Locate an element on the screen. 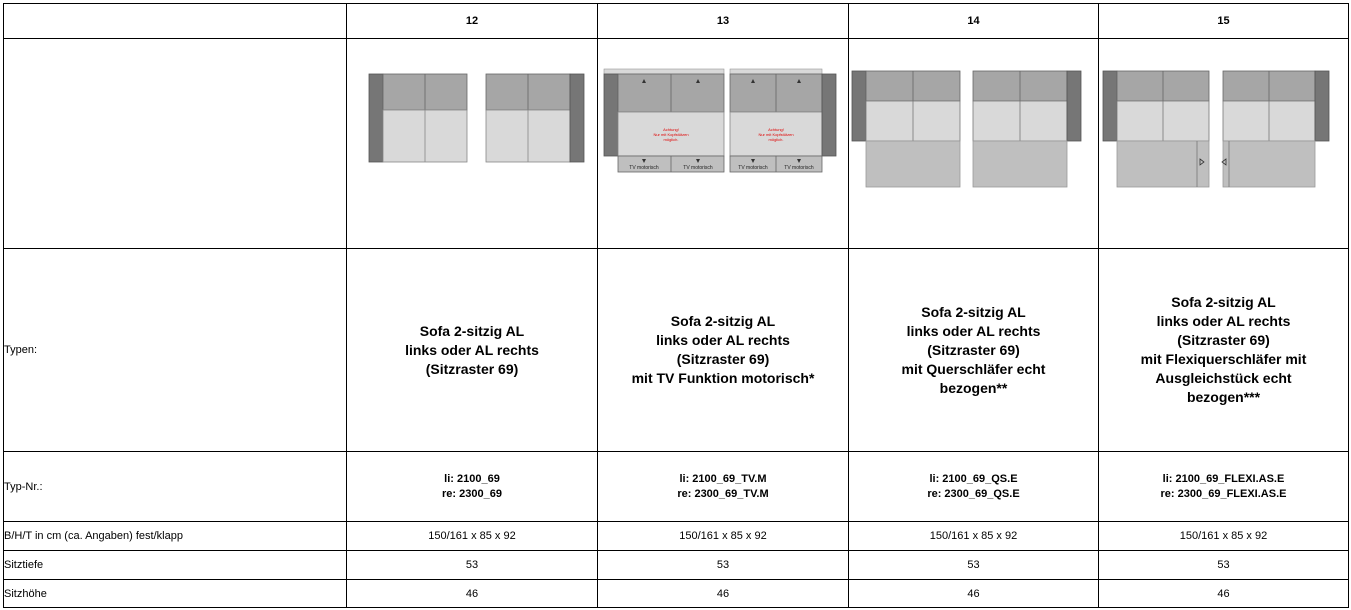 The width and height of the screenshot is (1351, 610). sofa-12-image is located at coordinates (476, 118).